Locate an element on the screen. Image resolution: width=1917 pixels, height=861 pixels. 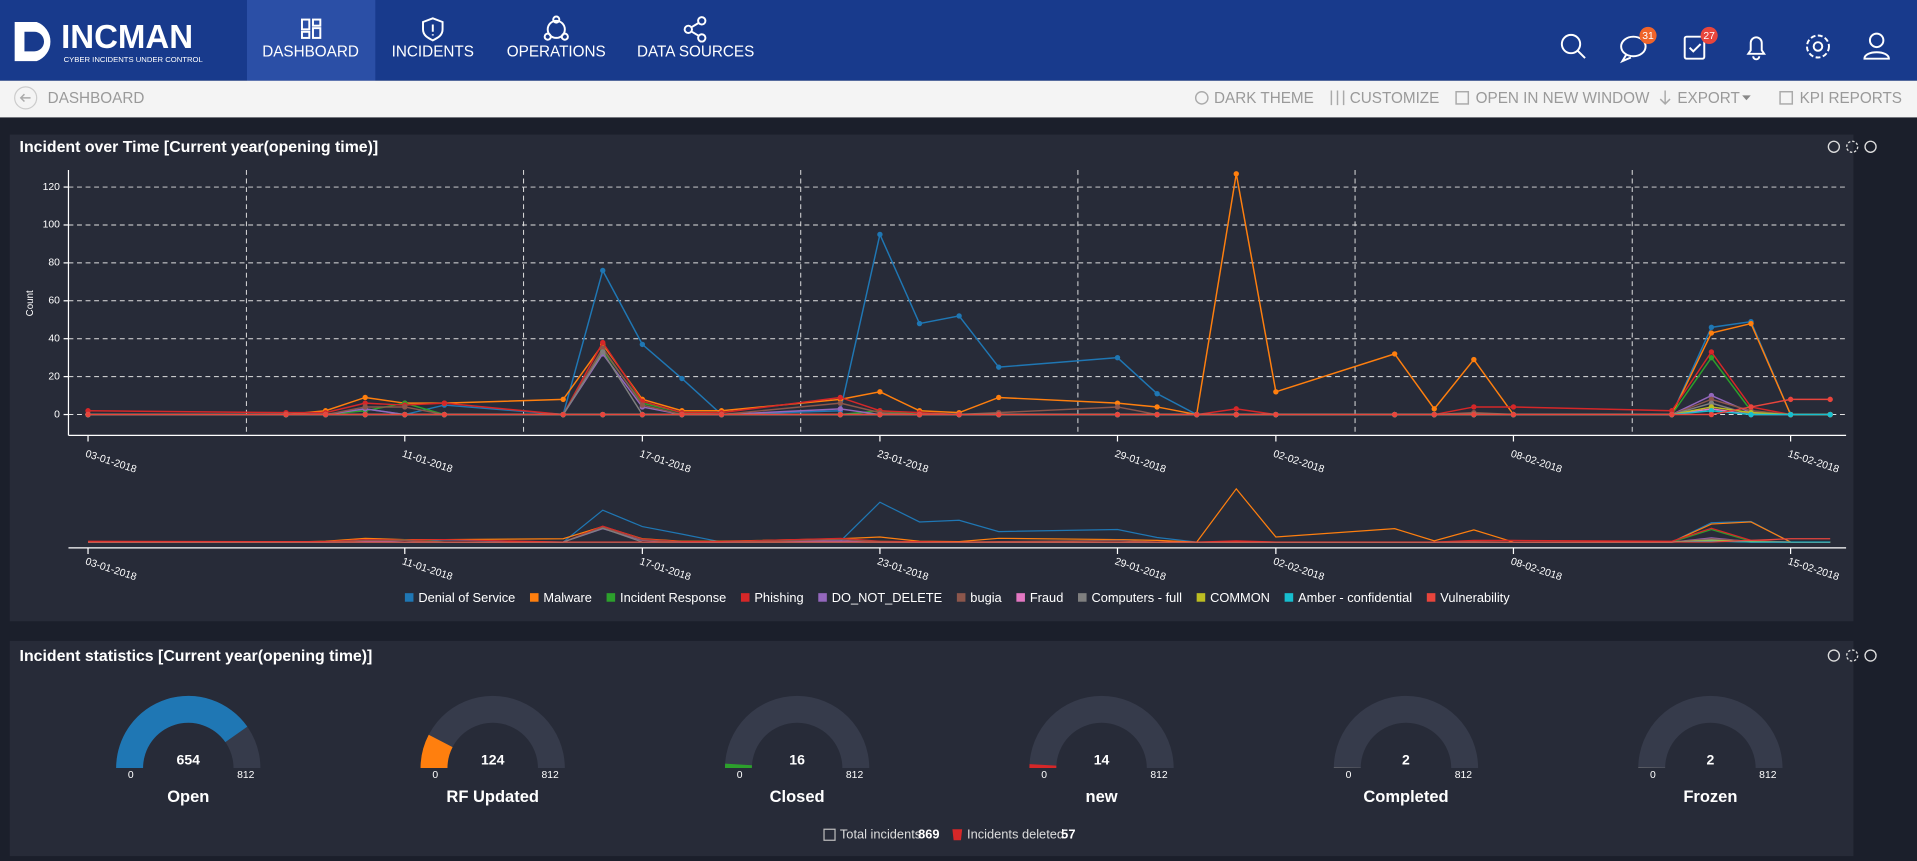
deleted-value: 57 is located at coordinates (1068, 834).